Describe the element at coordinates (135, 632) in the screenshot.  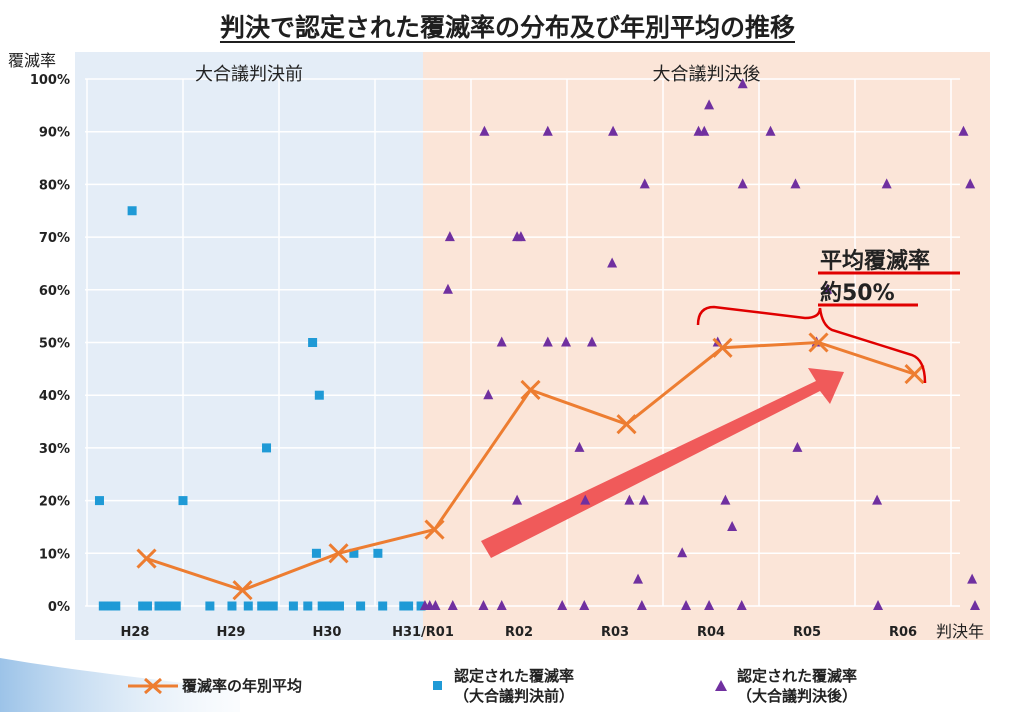
I see `x-tick-label: H28` at that location.